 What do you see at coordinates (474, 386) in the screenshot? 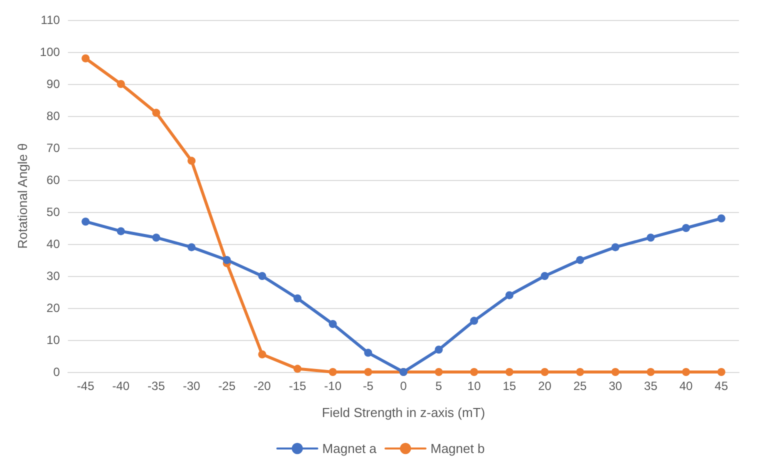
I see `x-tick-label: 10` at bounding box center [474, 386].